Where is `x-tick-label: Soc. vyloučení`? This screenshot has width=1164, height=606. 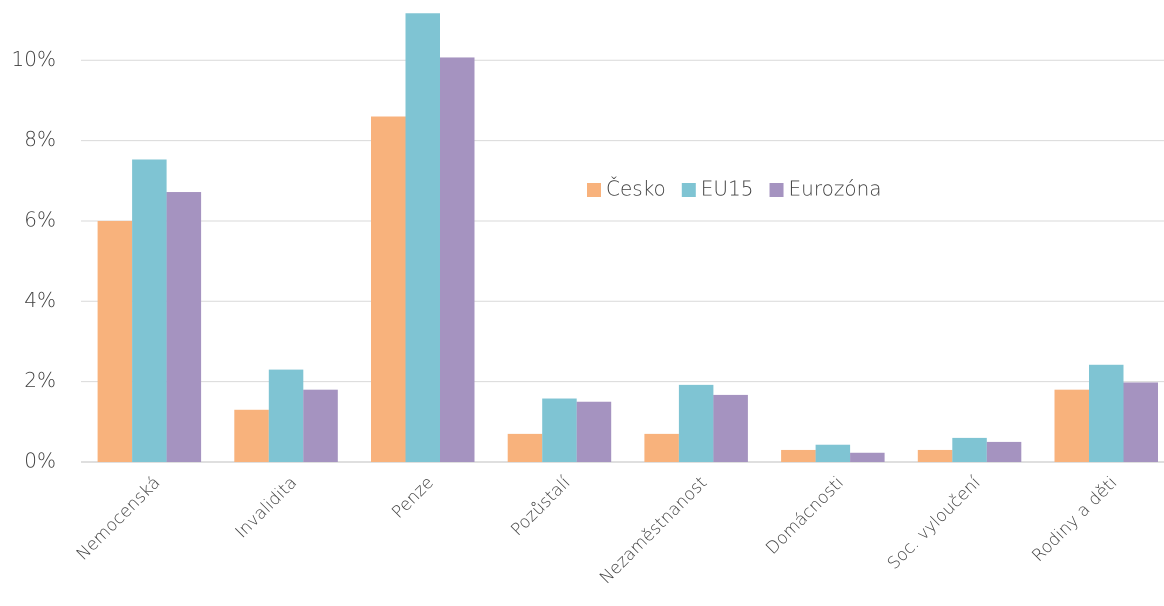
x-tick-label: Soc. vyloučení is located at coordinates (934, 523).